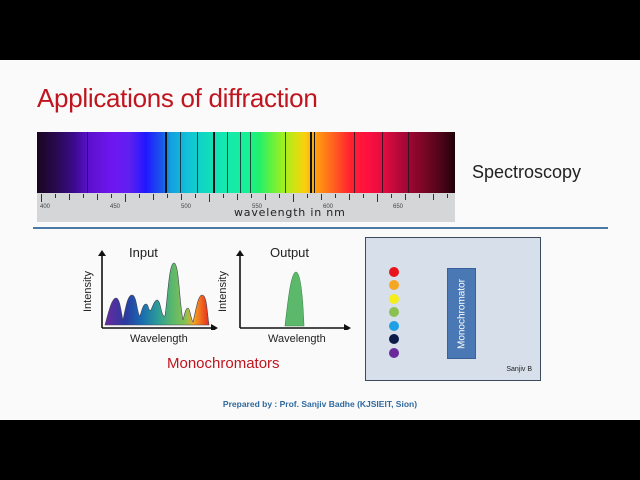 The width and height of the screenshot is (640, 480). I want to click on yellow-dot, so click(394, 299).